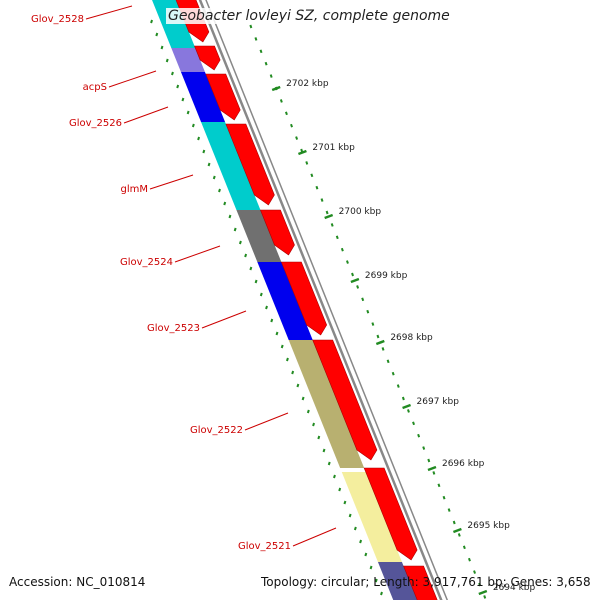 This screenshot has height=600, width=600. I want to click on tick-label: 2698 kbp, so click(411, 338).